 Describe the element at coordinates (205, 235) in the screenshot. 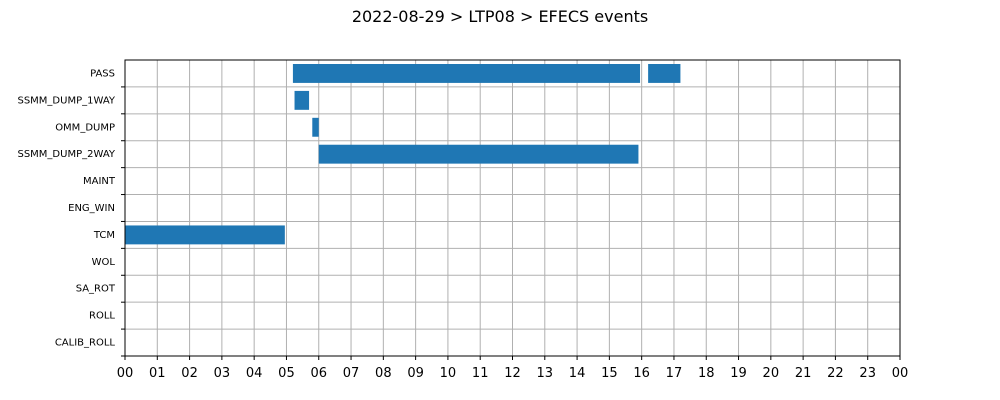

I see `event-bar-tcm` at that location.